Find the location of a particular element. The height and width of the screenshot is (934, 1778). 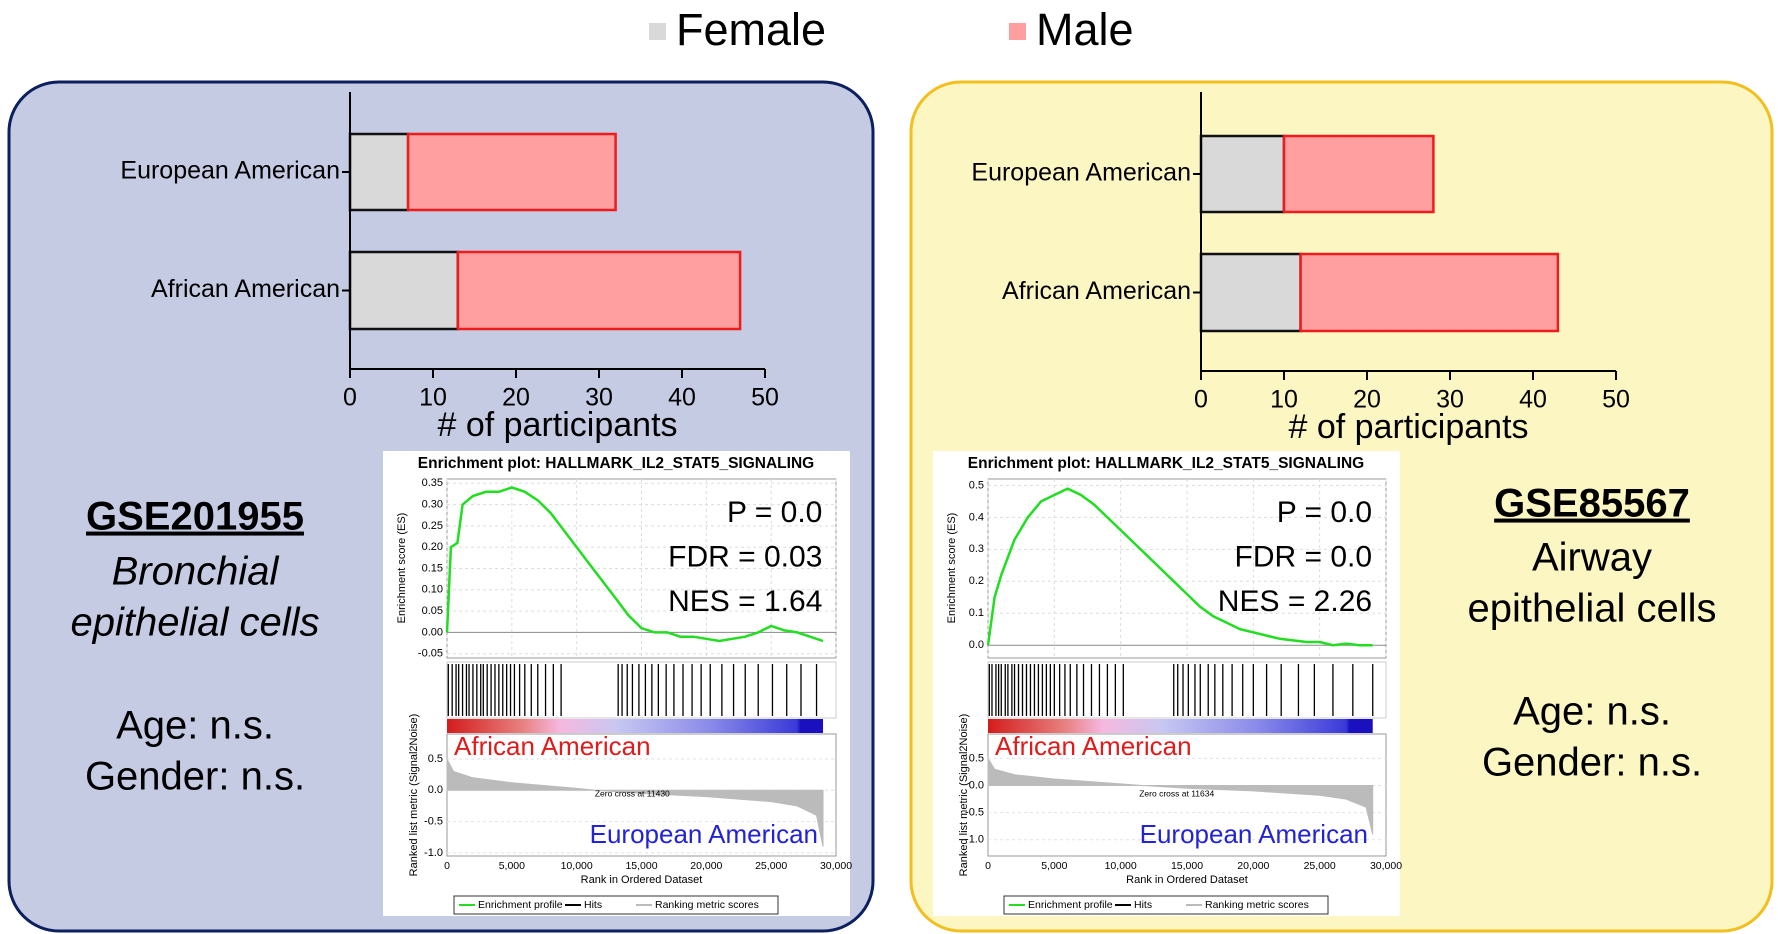

y-tick-label: 0.15 is located at coordinates (432, 568).